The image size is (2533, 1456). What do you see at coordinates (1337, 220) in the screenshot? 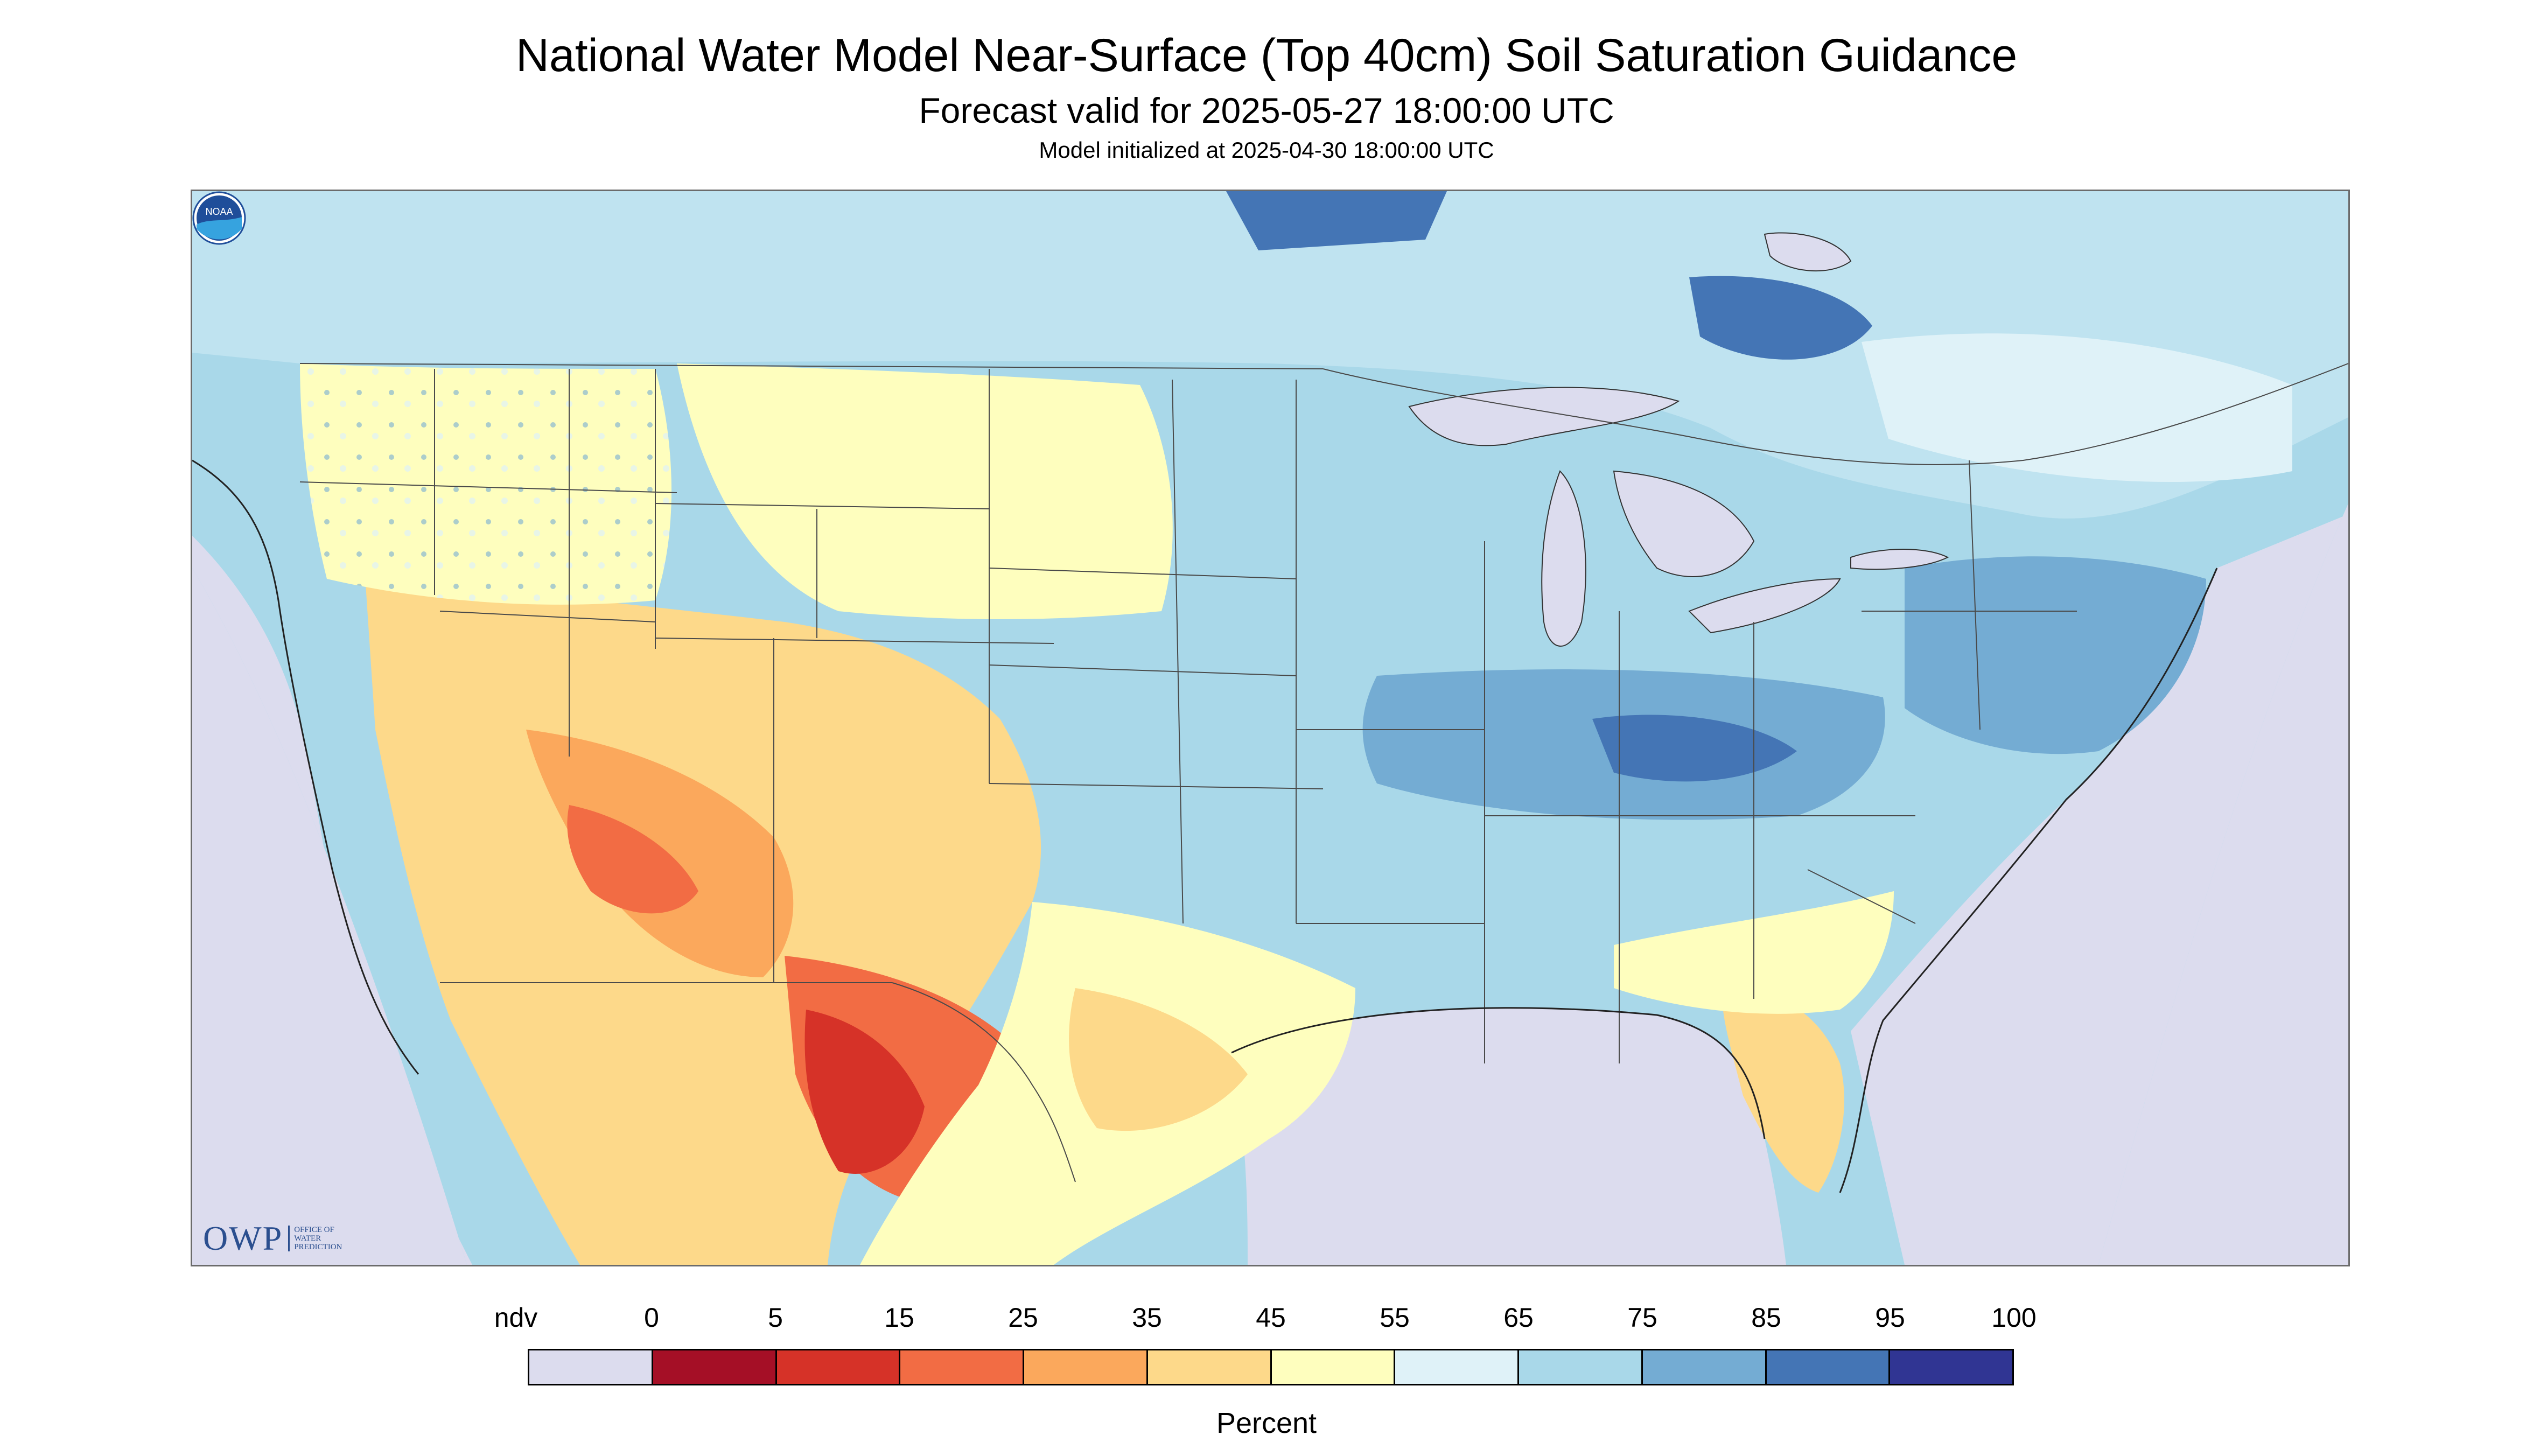
I see `canada-wet-area` at bounding box center [1337, 220].